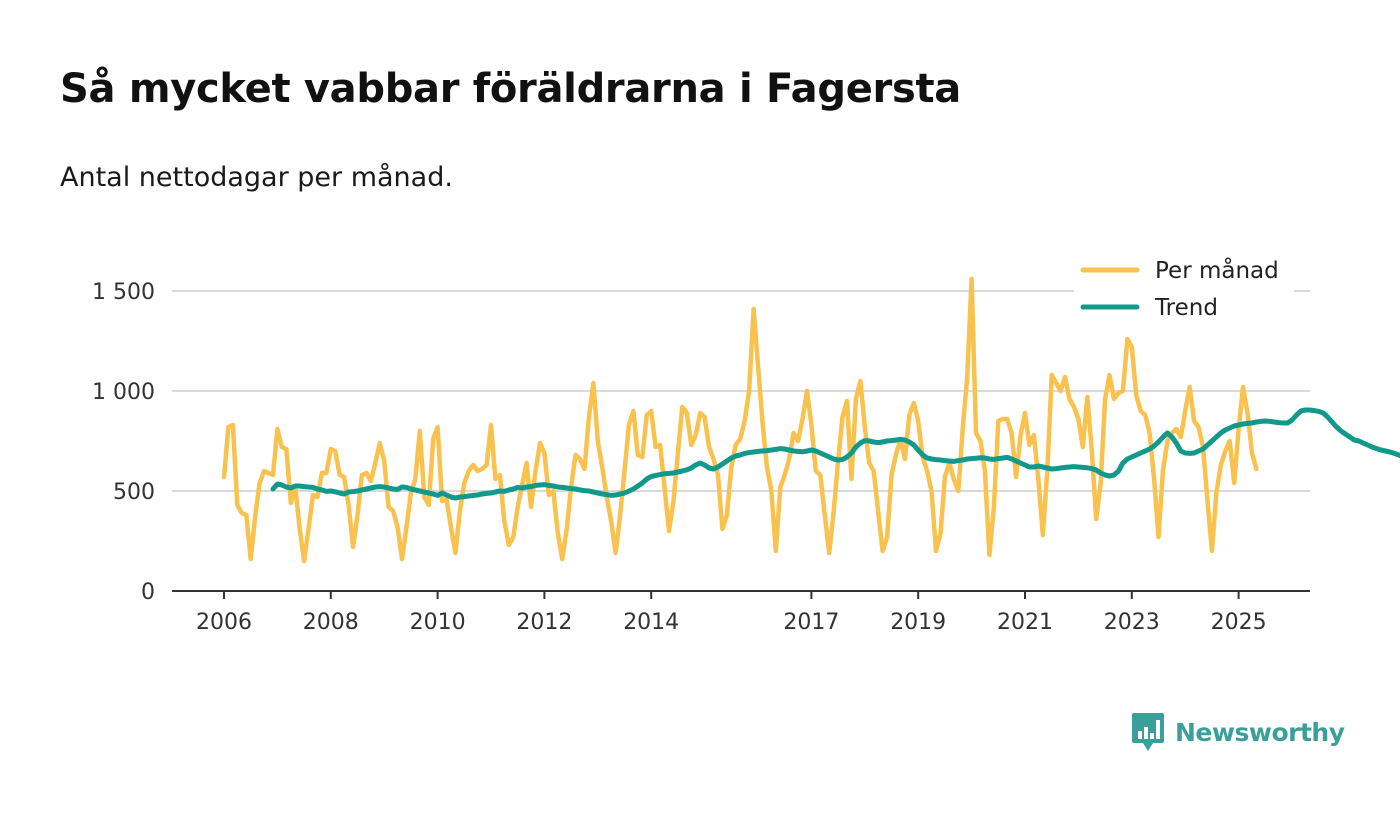  I want to click on x-tick-label-2012: 2012, so click(544, 622).